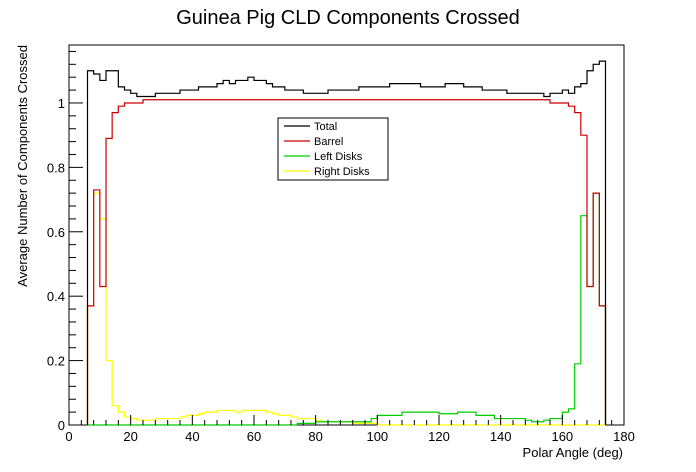 This screenshot has height=472, width=696. Describe the element at coordinates (56, 232) in the screenshot. I see `y-tick-label: 0.6` at that location.